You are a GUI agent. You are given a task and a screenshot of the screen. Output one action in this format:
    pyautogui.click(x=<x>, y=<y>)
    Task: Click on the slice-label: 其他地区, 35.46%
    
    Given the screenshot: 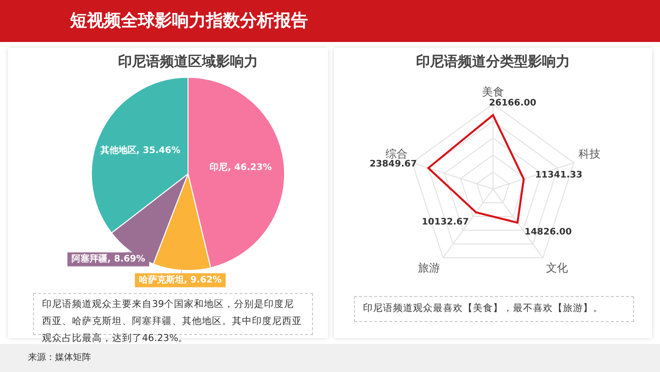 What is the action you would take?
    pyautogui.click(x=139, y=150)
    